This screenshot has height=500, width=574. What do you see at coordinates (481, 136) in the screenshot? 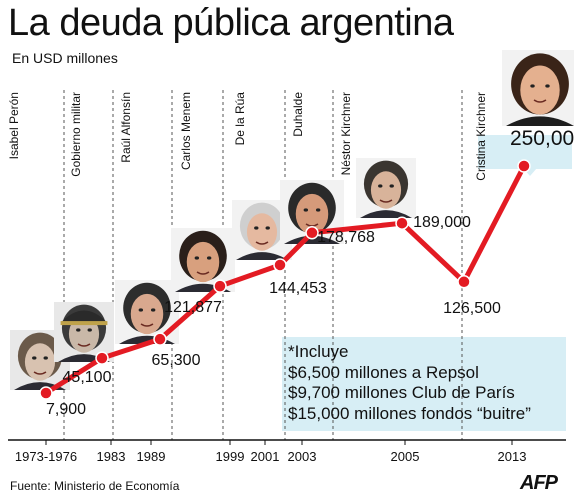
I see `leader-label: Cristina Kirchner` at bounding box center [481, 136].